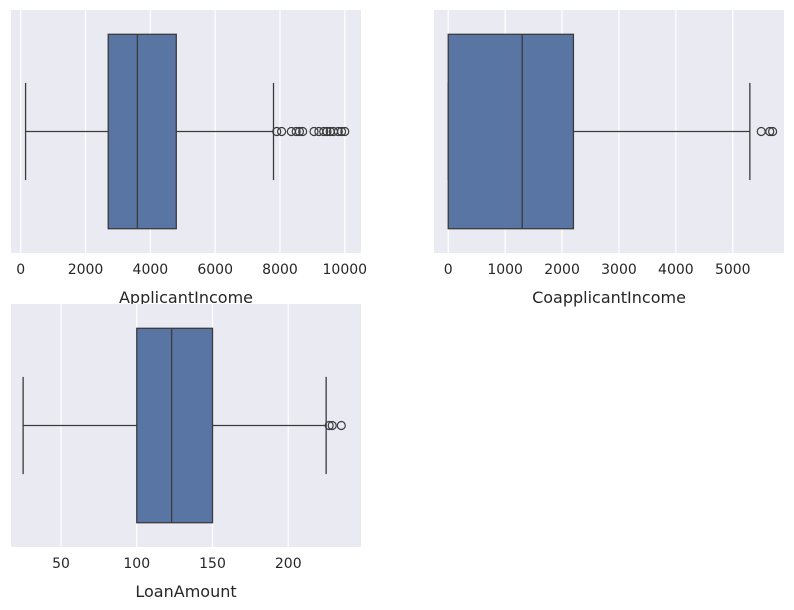  Describe the element at coordinates (177, 564) in the screenshot. I see `x-tick-labels: 50 100 150 200` at that location.